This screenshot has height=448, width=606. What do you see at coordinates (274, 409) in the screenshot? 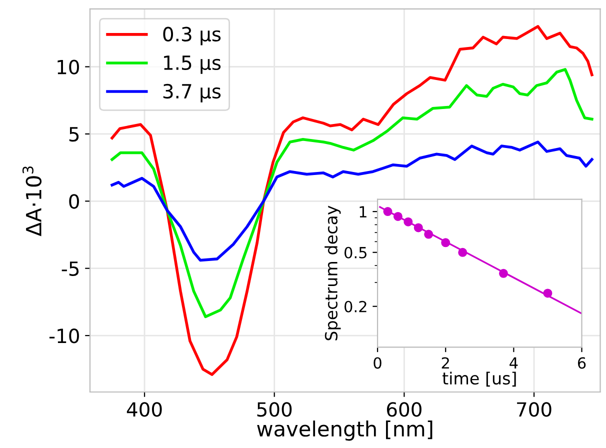
I see `x-tick-label: 500` at bounding box center [274, 409].